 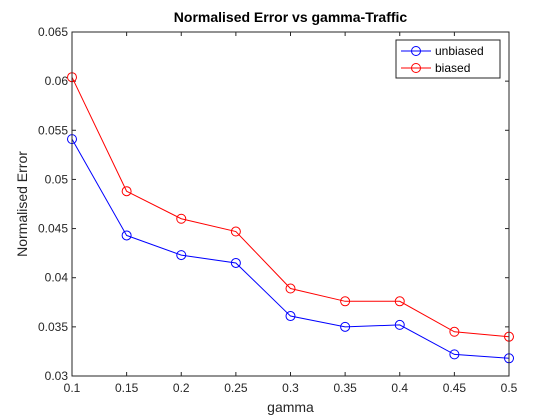 What do you see at coordinates (72, 388) in the screenshot?
I see `x-tick-label: 0.1` at bounding box center [72, 388].